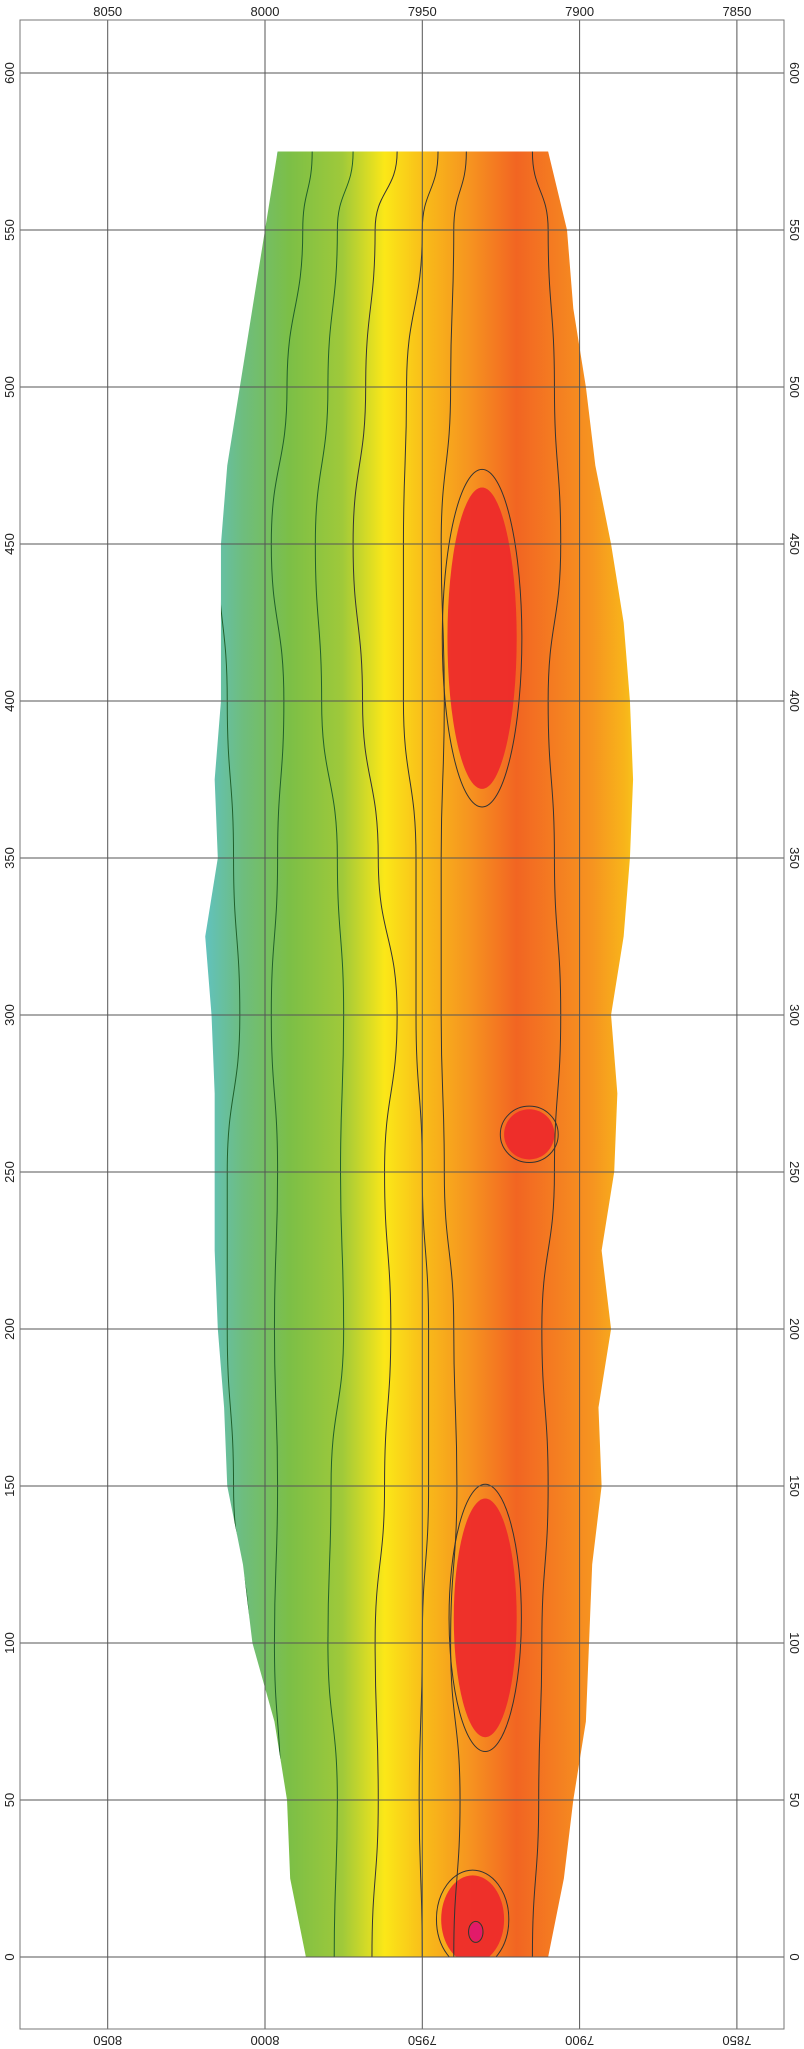 This screenshot has width=804, height=2049. What do you see at coordinates (9, 1172) in the screenshot?
I see `y-tick-label-left: 250` at bounding box center [9, 1172].